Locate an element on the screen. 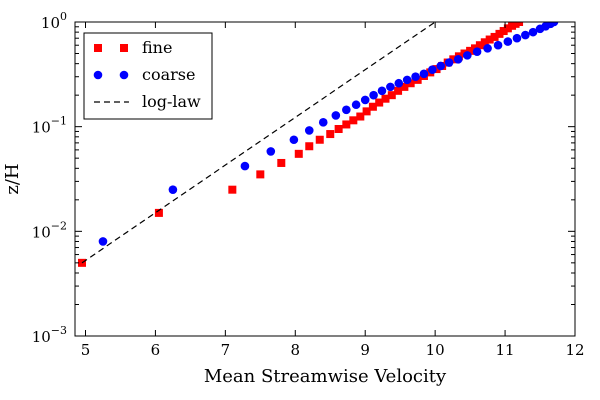  legend: fine coarse log-law is located at coordinates (148, 76).